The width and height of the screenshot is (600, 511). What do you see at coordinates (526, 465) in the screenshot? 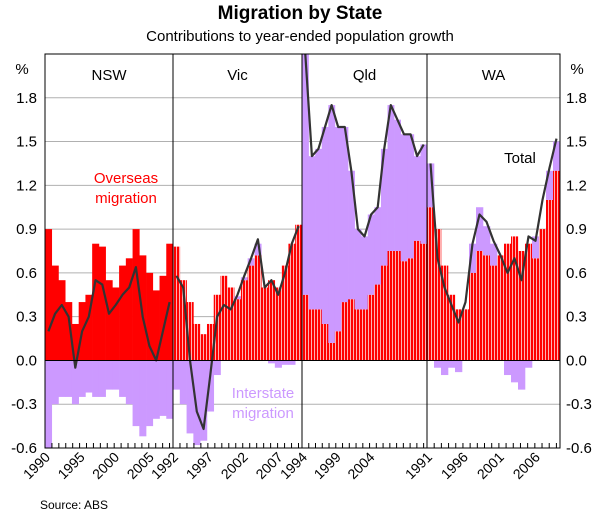
I see `x-tick-label: 2006` at bounding box center [526, 465].